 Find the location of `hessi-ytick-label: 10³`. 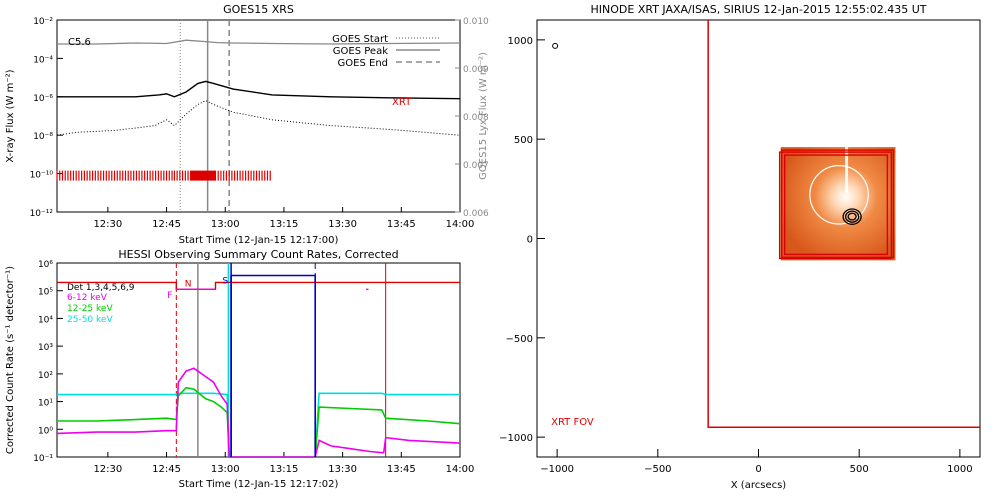

hessi-ytick-label: 10³ is located at coordinates (45, 348).